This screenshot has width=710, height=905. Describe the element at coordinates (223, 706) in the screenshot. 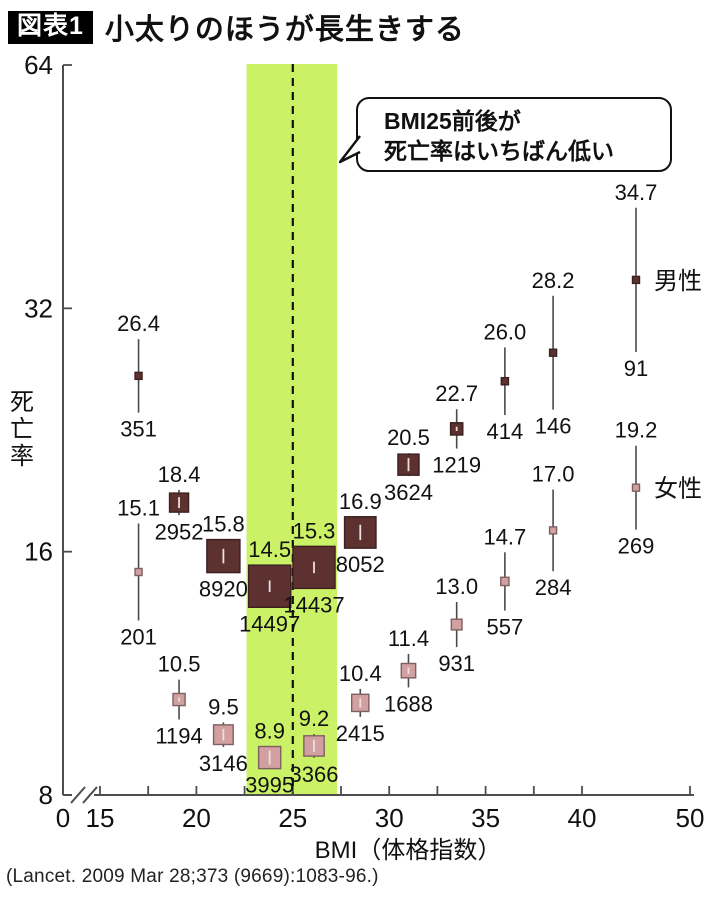

I see `rate-label-female: 9.5` at that location.